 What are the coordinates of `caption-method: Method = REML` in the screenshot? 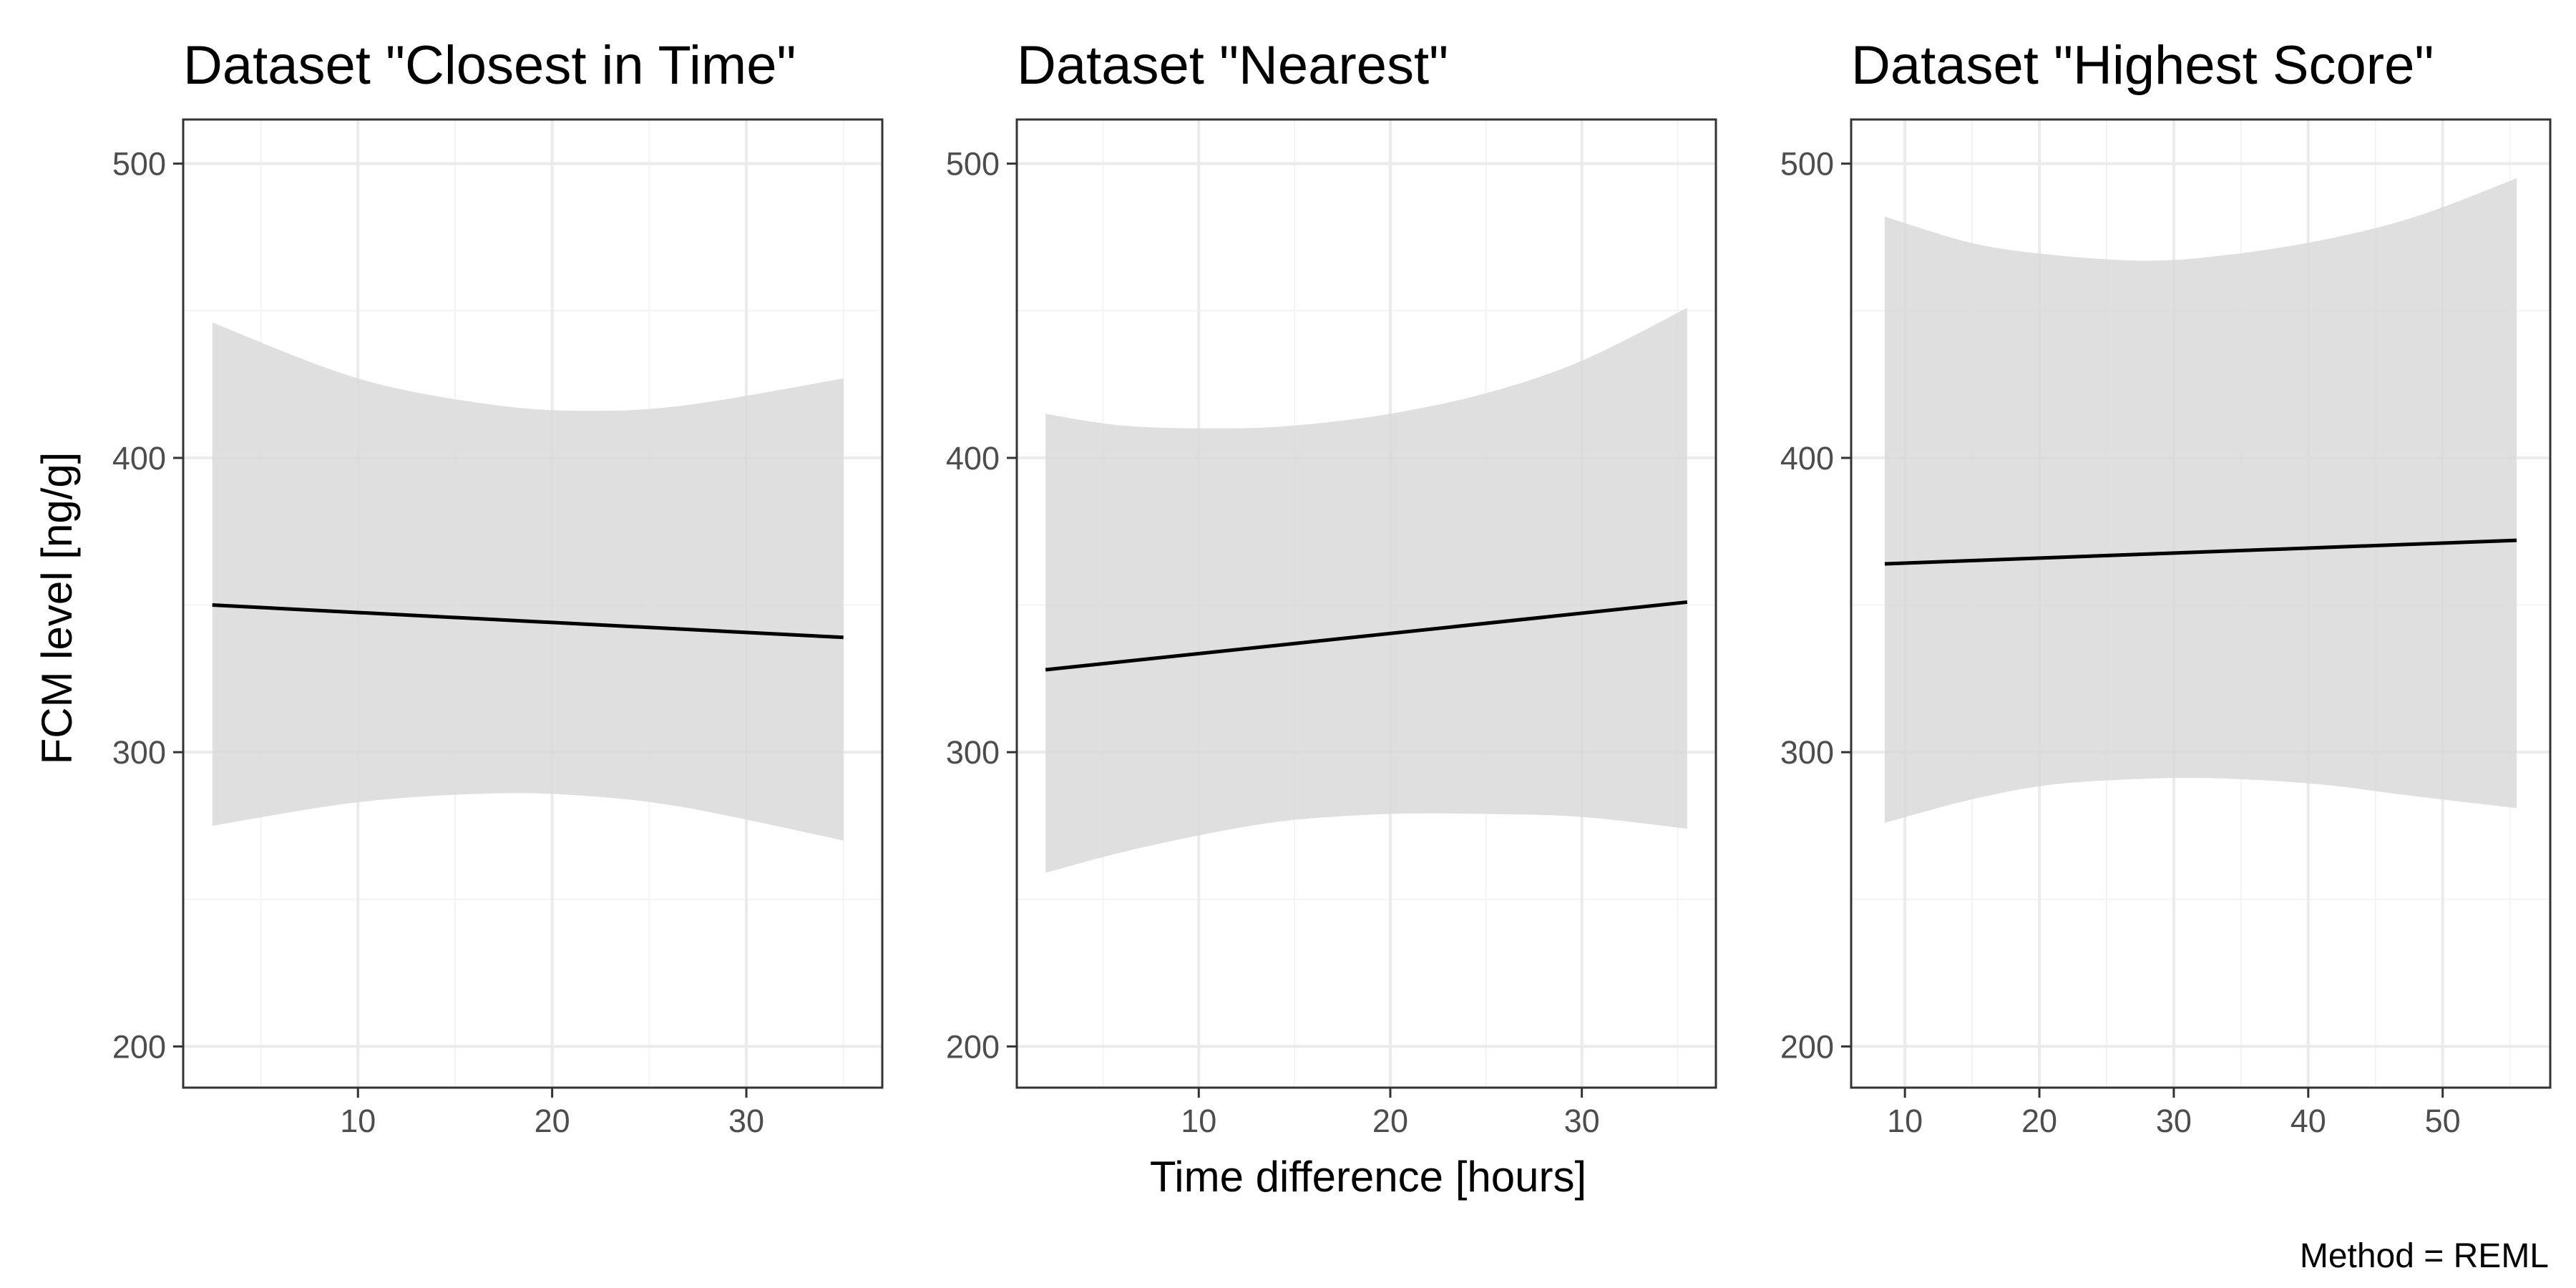 It's located at (2424, 1256).